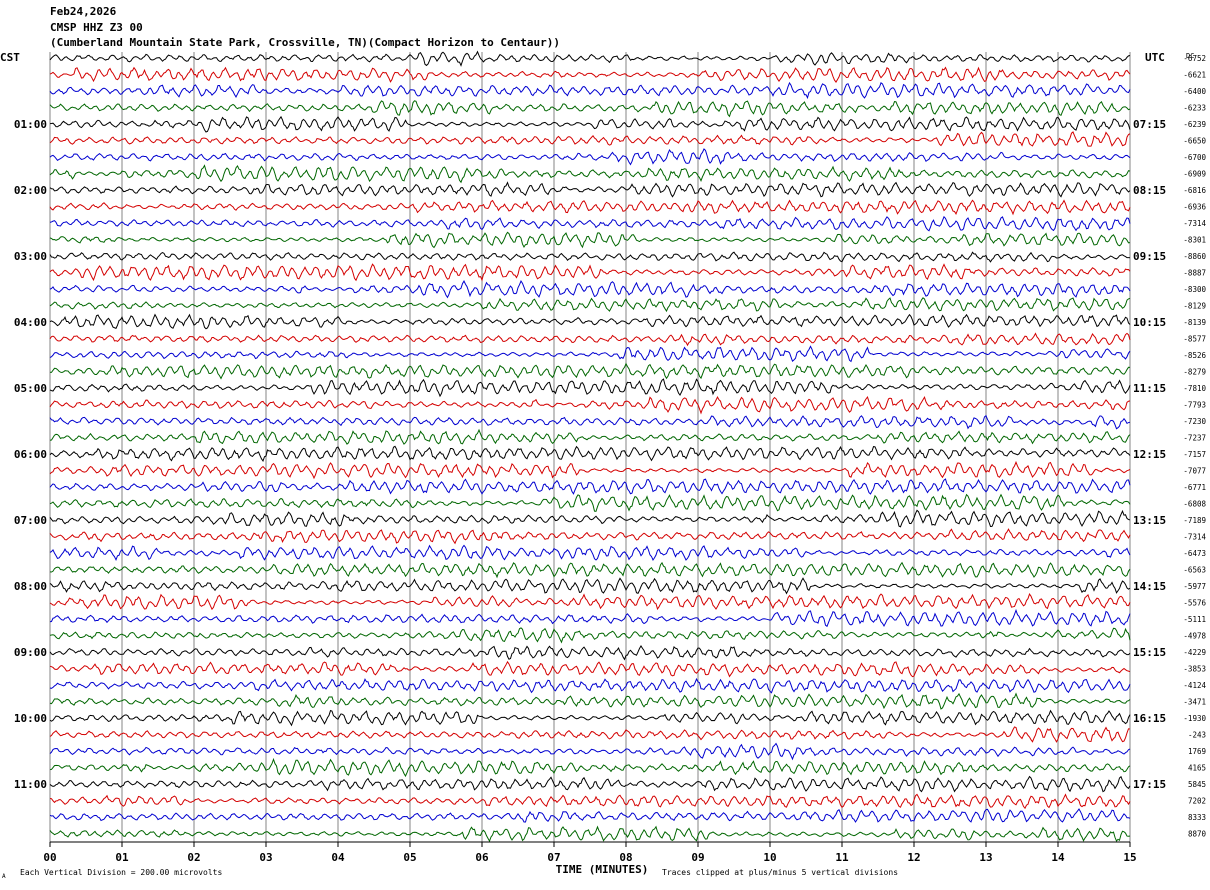 The width and height of the screenshot is (1210, 890). I want to click on dc-offset-label: -8577, so click(1194, 339).